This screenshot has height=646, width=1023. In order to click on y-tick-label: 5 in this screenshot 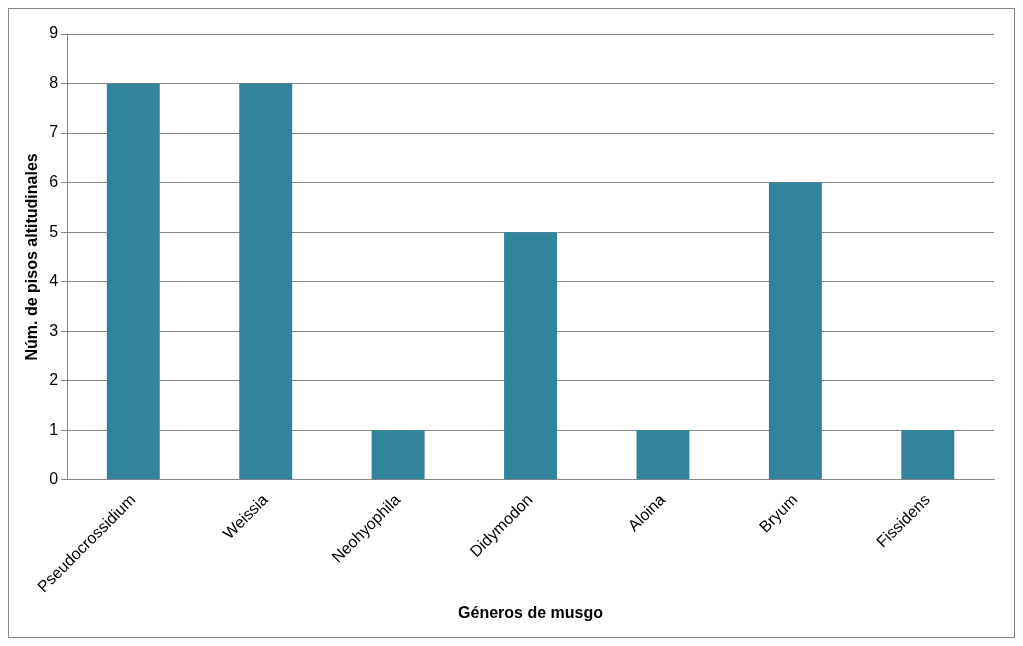, I will do `click(54, 231)`.